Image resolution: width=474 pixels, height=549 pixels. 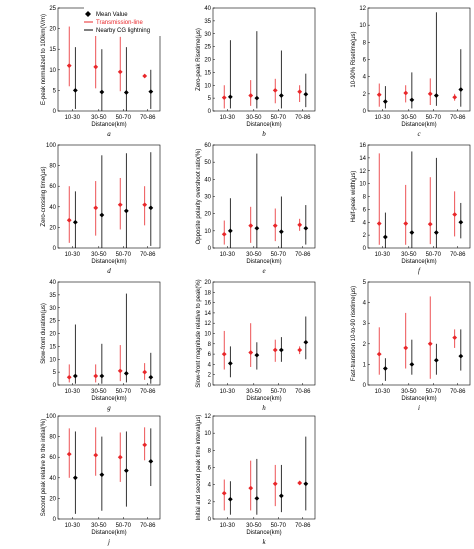 I want to click on panel-letter: a, so click(x=109, y=134).